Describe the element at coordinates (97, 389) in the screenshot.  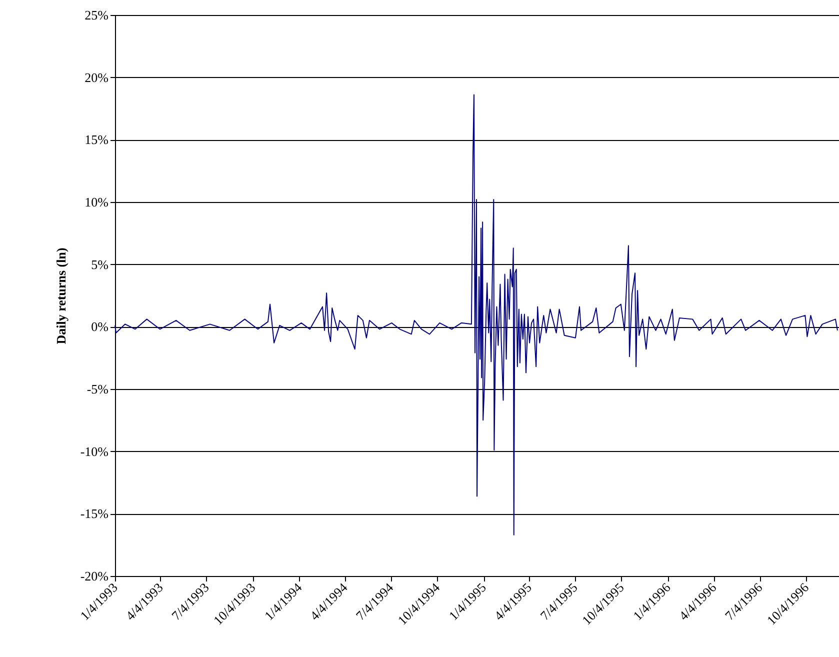
I see `y-tick-label: -5%` at that location.